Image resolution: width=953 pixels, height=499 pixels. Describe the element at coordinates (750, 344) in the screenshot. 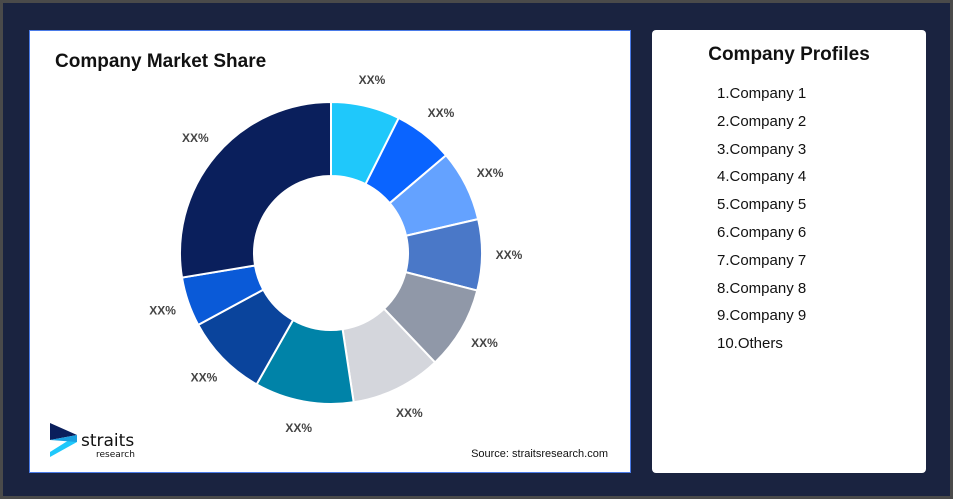

I see `profile-item: 10.Others` at that location.